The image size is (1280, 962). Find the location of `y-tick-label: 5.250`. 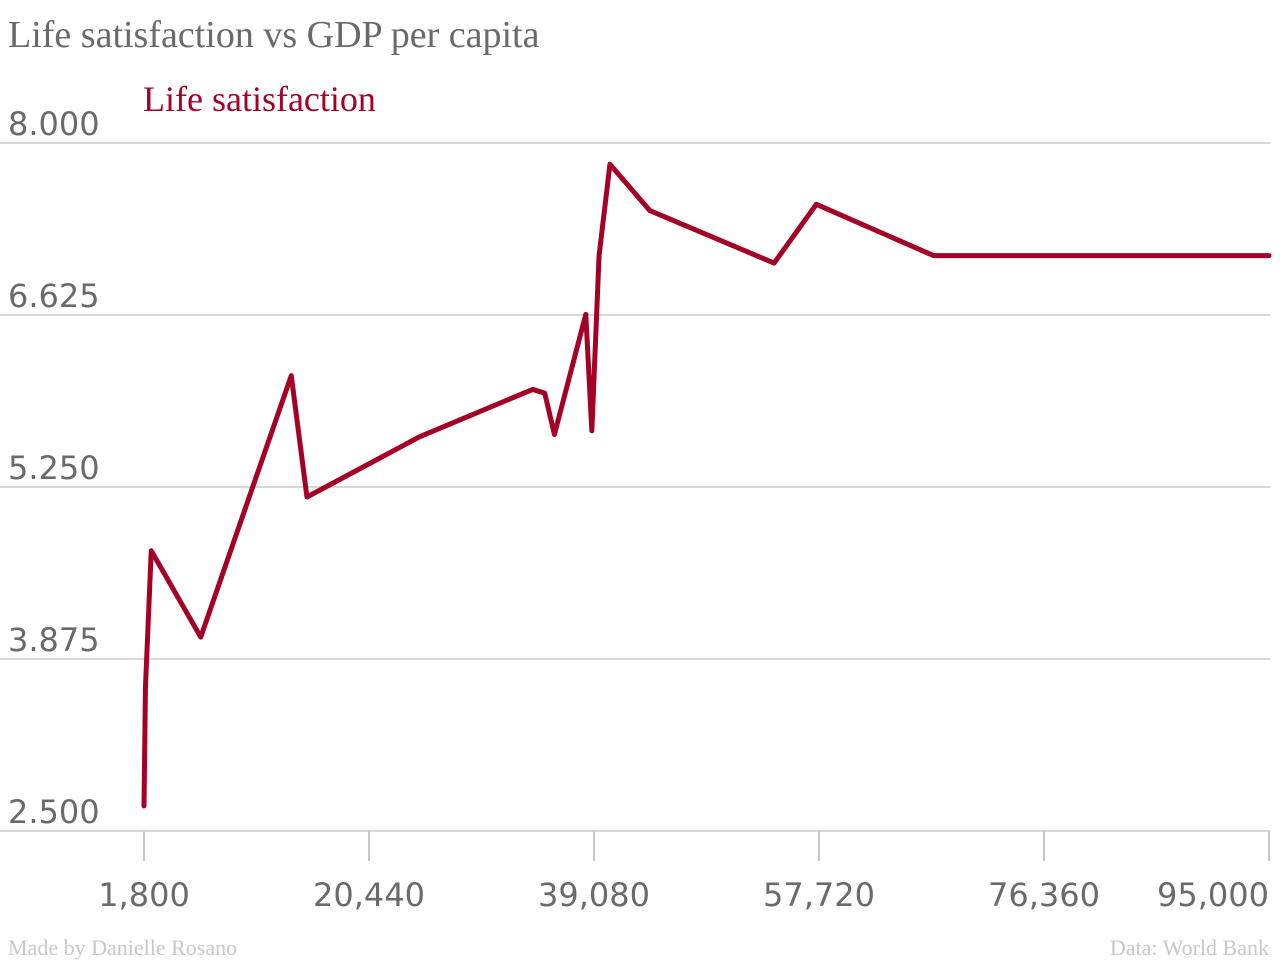

y-tick-label: 5.250 is located at coordinates (54, 468).